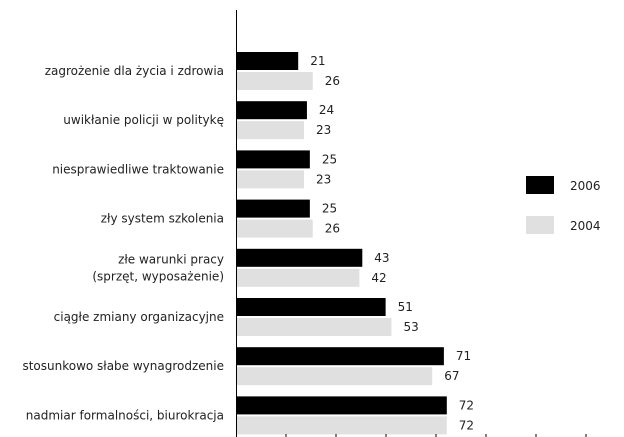  Describe the element at coordinates (585, 186) in the screenshot. I see `legend-label-2006: 2006` at that location.